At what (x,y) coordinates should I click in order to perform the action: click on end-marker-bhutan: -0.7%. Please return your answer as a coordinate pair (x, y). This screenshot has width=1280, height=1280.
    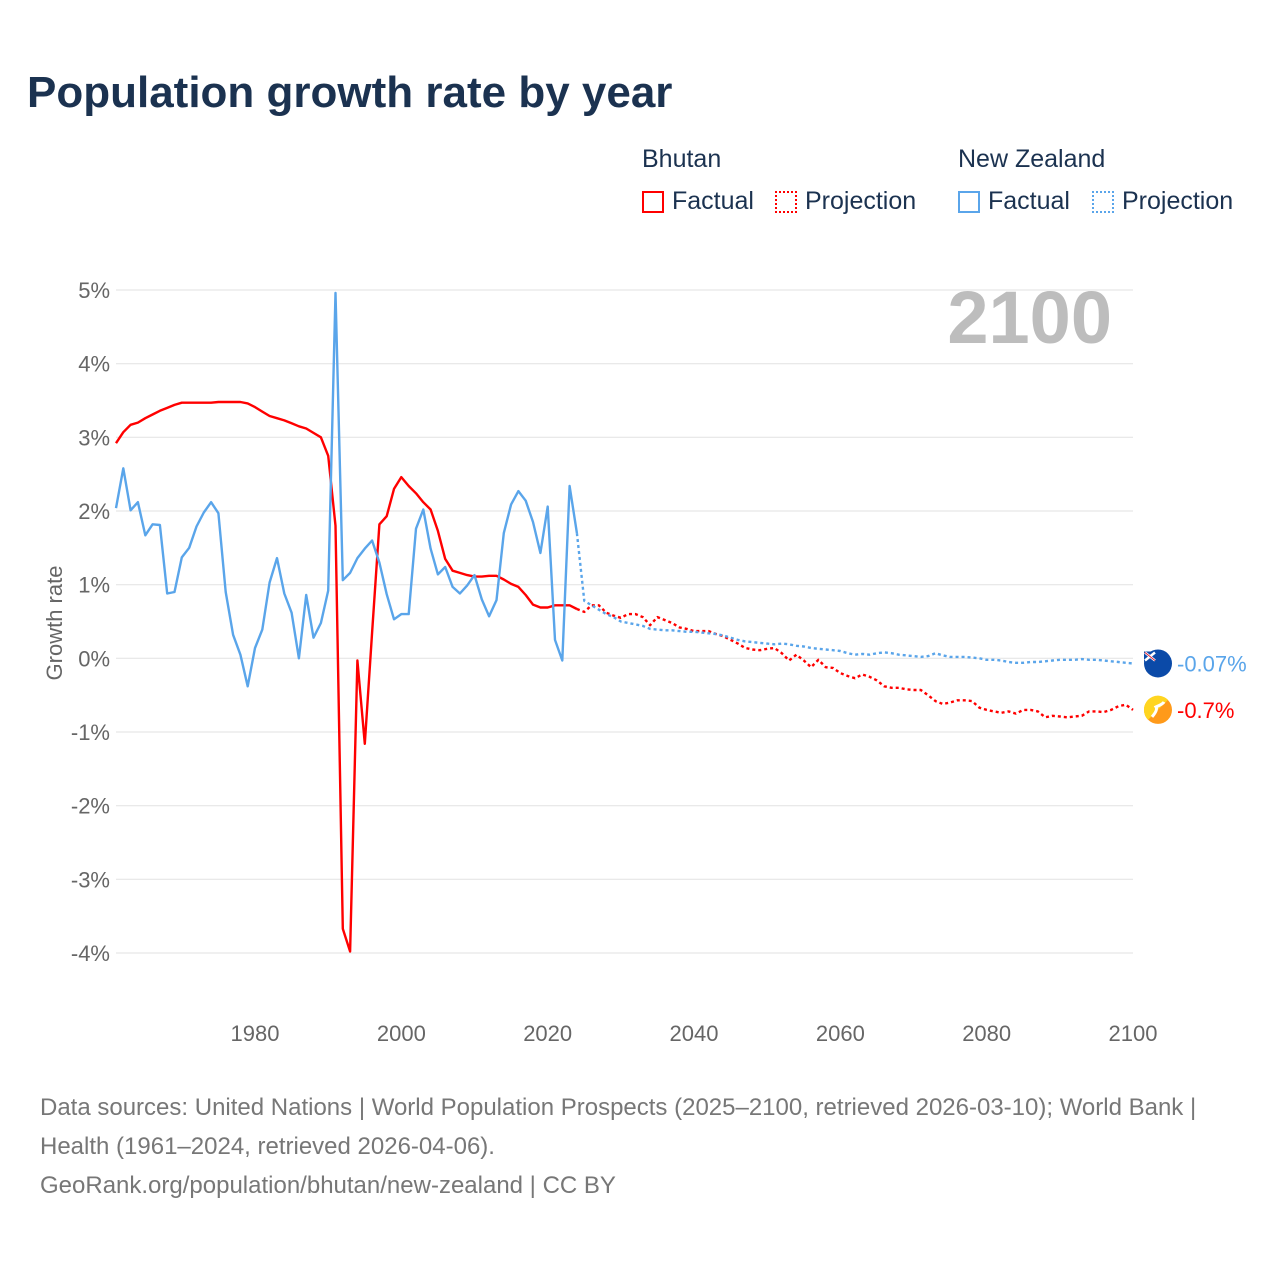
    Looking at the image, I should click on (1188, 709).